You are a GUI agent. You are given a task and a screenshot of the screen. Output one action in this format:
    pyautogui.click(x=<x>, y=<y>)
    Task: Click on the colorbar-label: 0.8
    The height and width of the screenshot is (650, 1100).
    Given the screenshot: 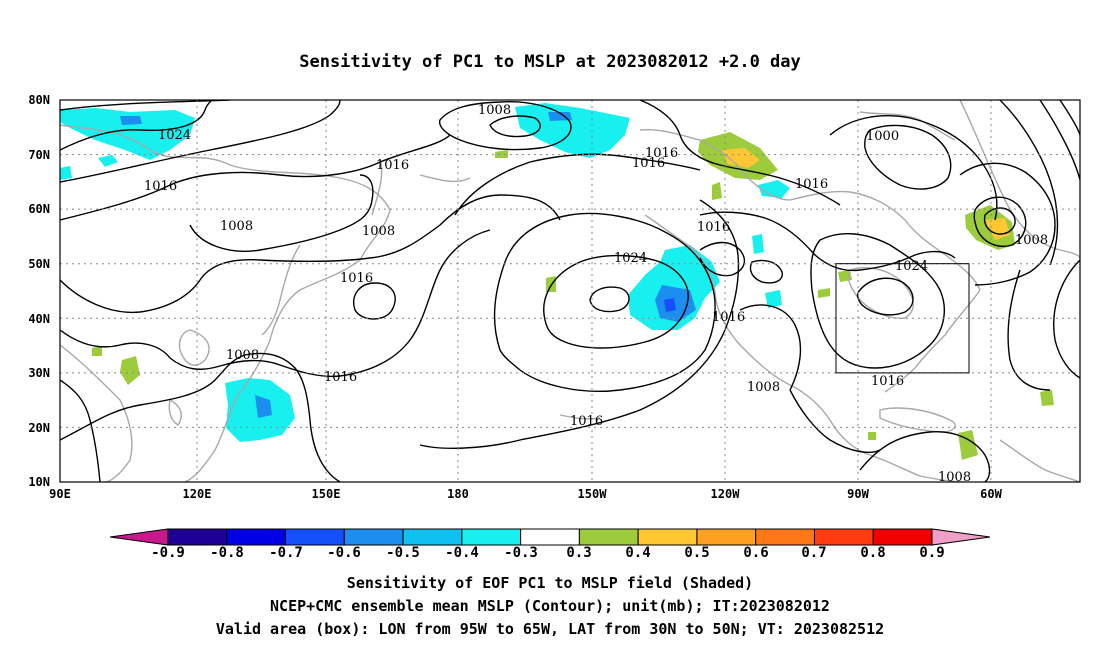 What is the action you would take?
    pyautogui.click(x=872, y=553)
    